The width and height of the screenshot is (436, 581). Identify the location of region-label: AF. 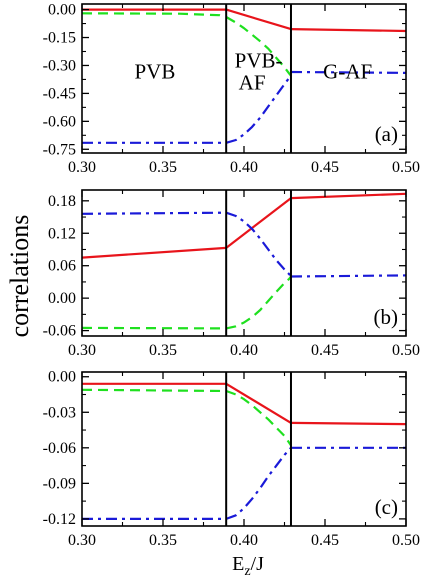
(252, 83).